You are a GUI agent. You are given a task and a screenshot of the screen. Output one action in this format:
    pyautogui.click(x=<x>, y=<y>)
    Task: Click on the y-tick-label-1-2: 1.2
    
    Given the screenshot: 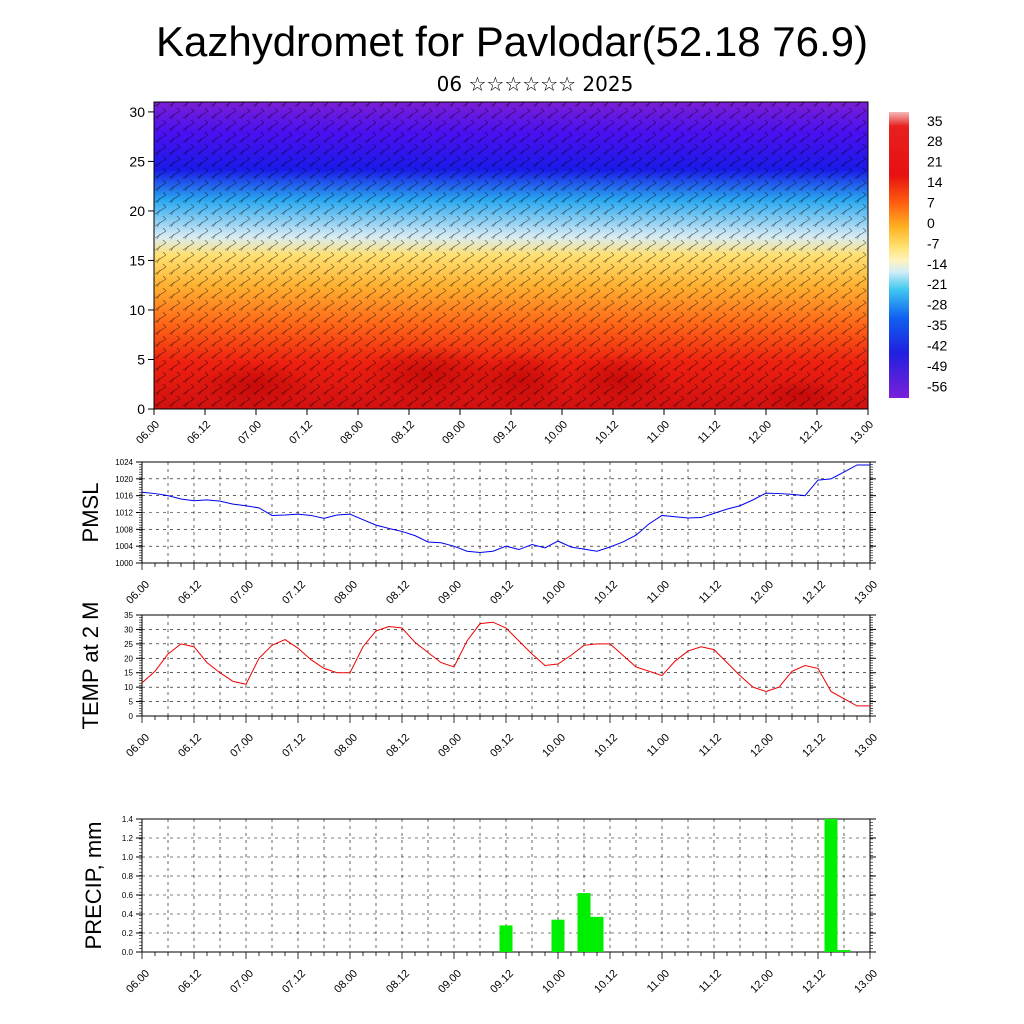 What is the action you would take?
    pyautogui.click(x=128, y=838)
    